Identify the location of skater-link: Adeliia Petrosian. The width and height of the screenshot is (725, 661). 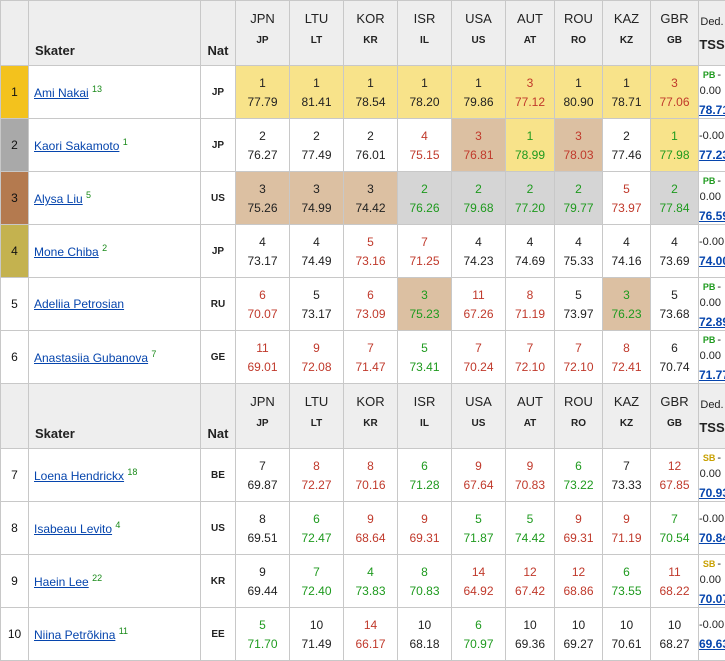
(79, 304).